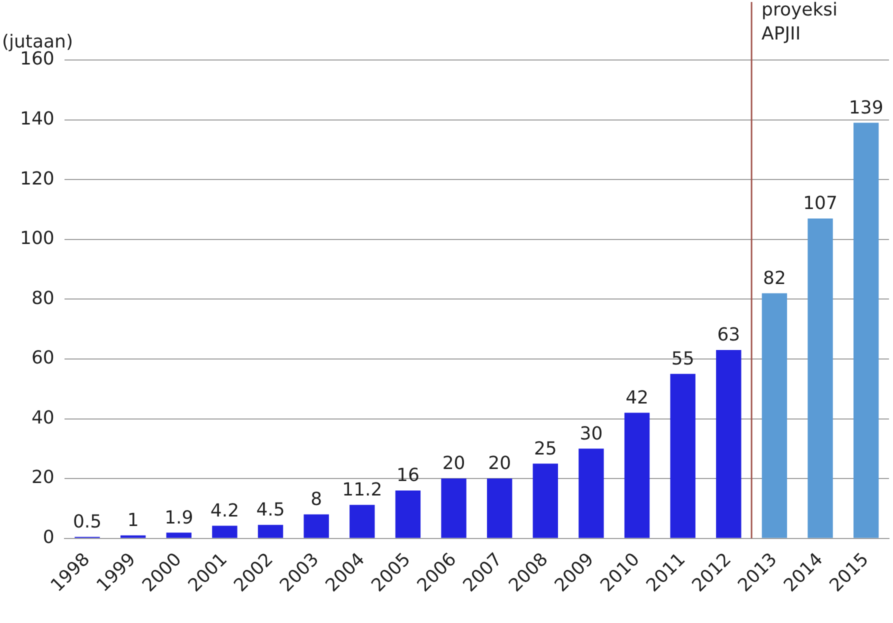 The image size is (893, 623). Describe the element at coordinates (800, 22) in the screenshot. I see `ref-line-label: proyeksi APJII` at that location.